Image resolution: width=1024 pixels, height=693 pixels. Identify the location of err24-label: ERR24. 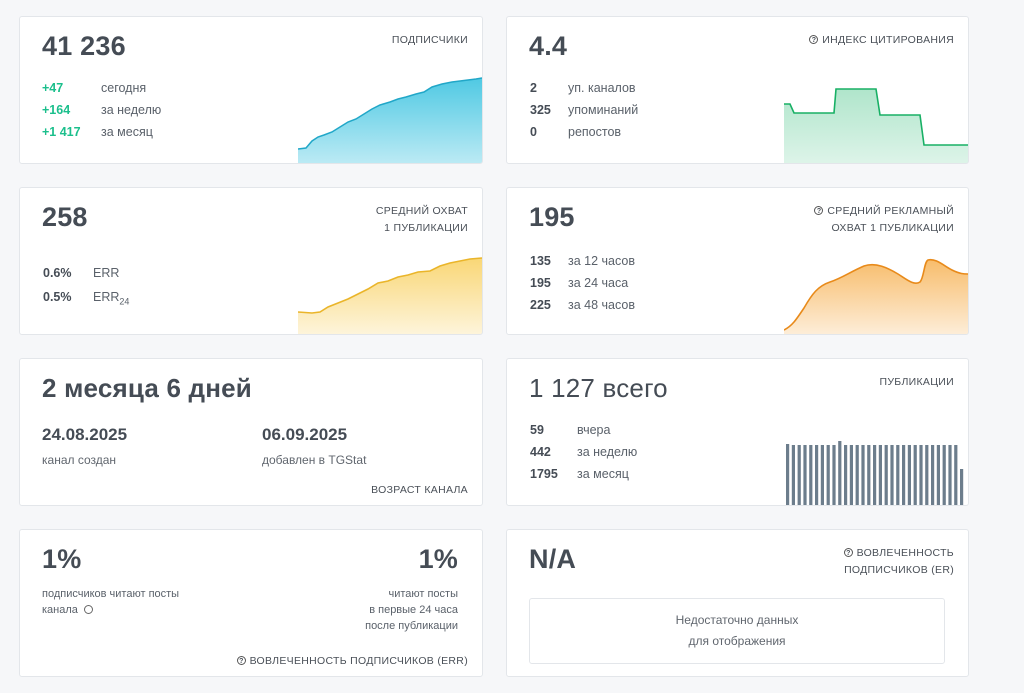
(111, 298).